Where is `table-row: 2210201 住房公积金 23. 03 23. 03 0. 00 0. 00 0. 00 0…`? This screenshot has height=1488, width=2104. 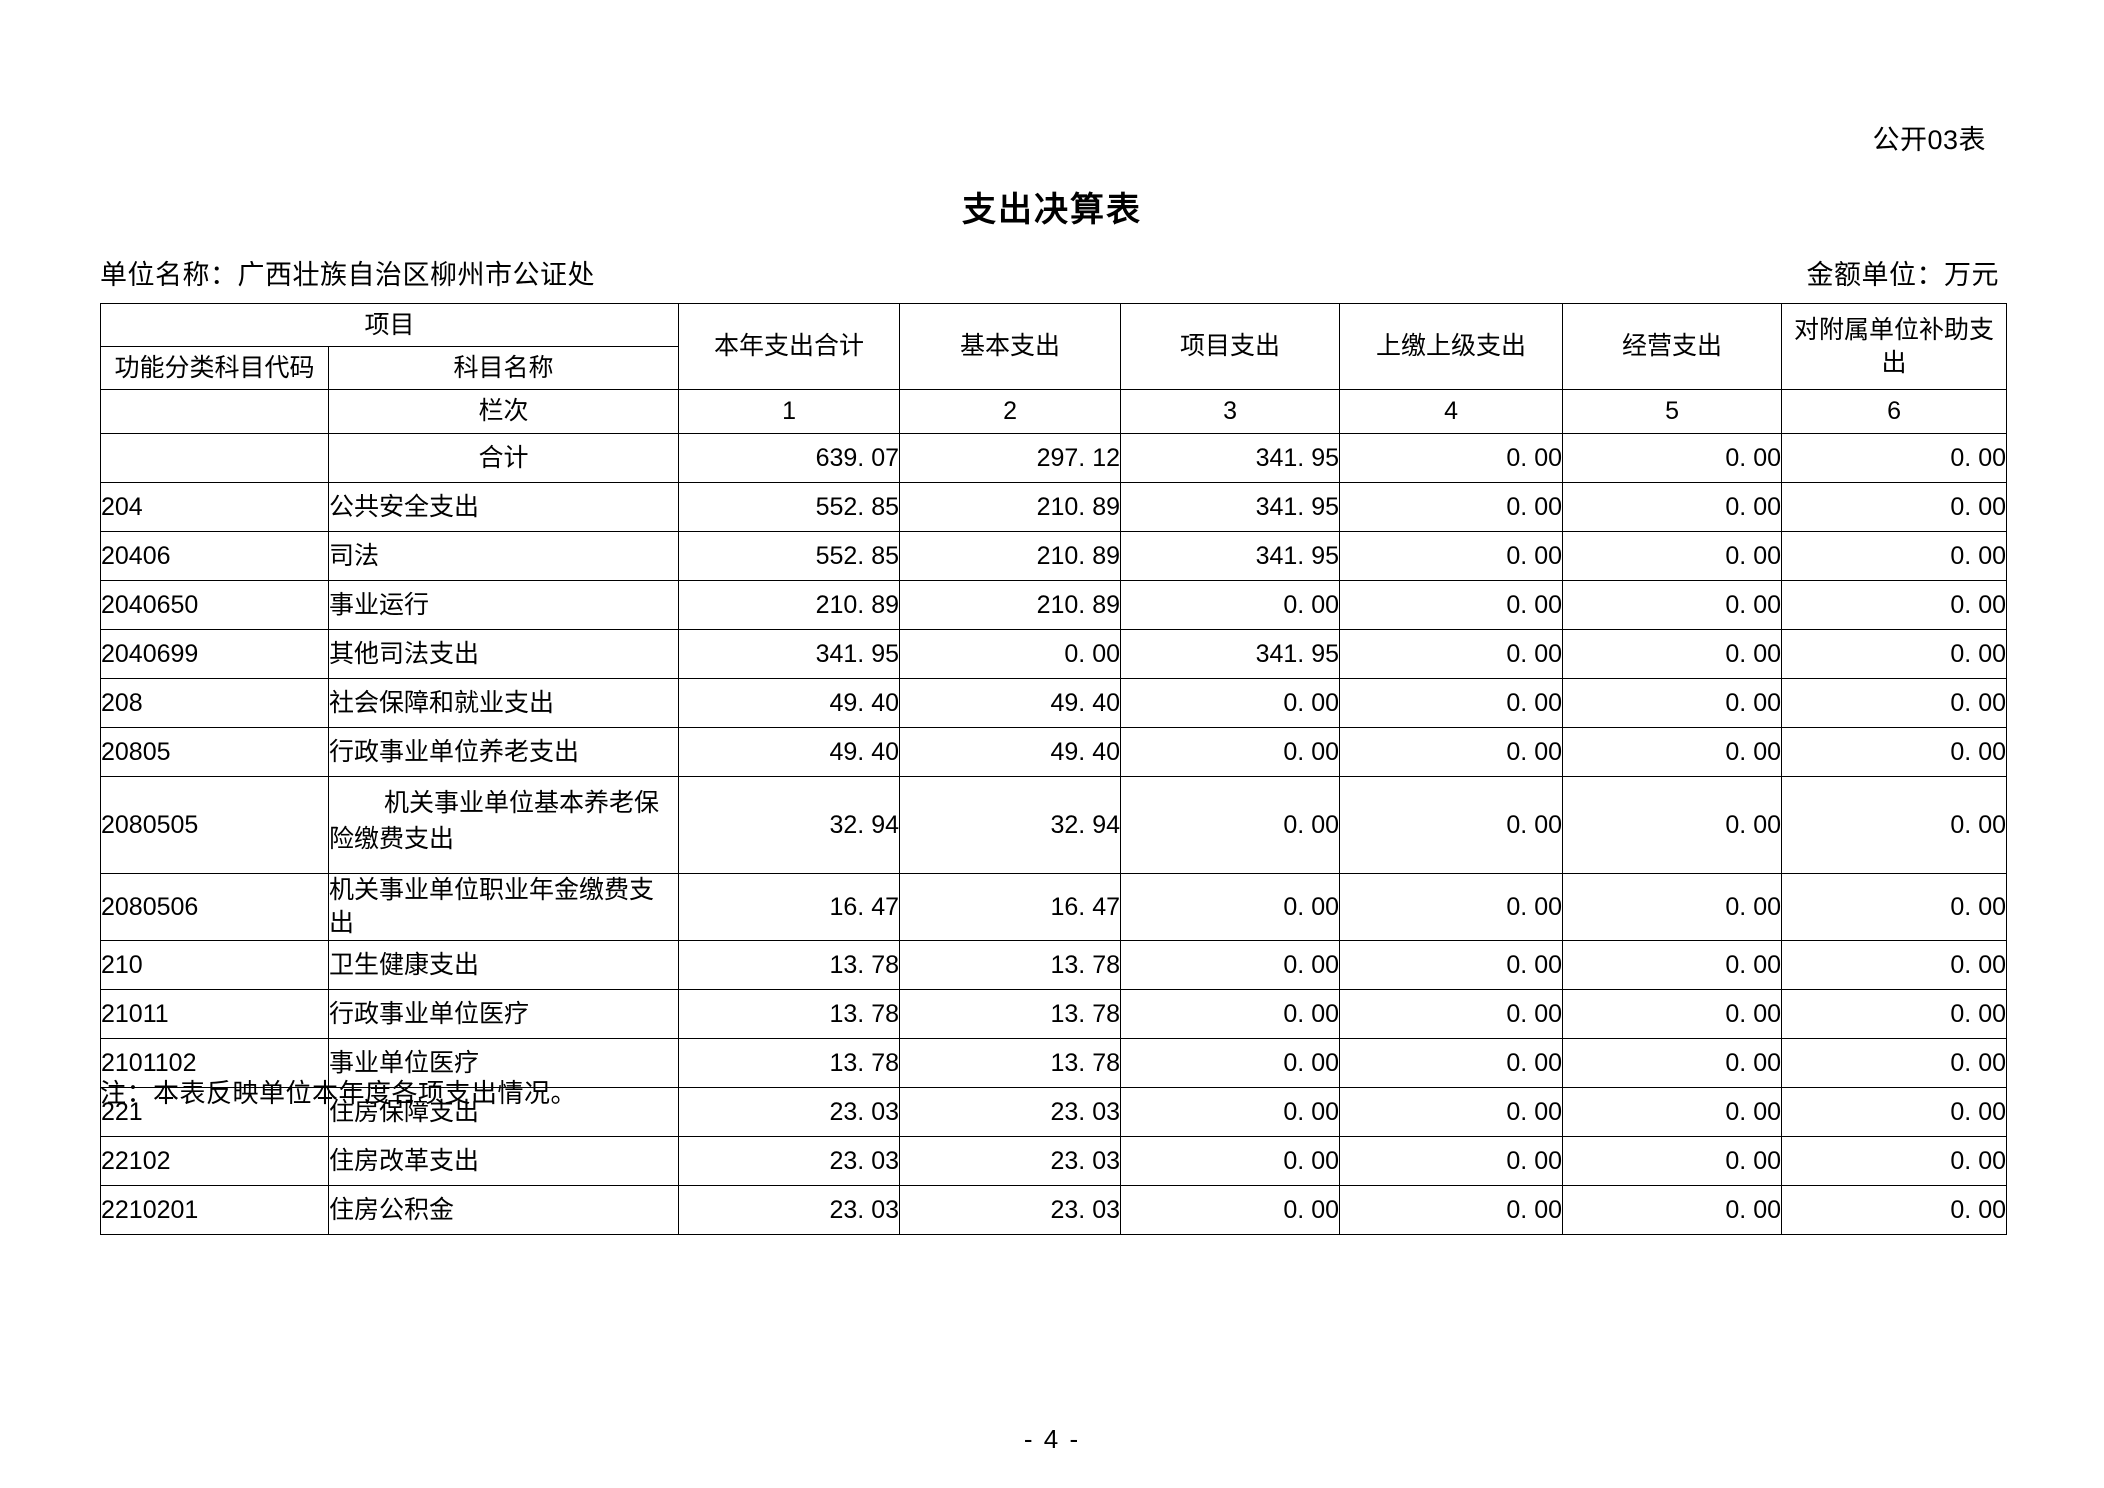 table-row: 2210201 住房公积金 23. 03 23. 03 0. 00 0. 00 0. 00 0… is located at coordinates (1054, 1210).